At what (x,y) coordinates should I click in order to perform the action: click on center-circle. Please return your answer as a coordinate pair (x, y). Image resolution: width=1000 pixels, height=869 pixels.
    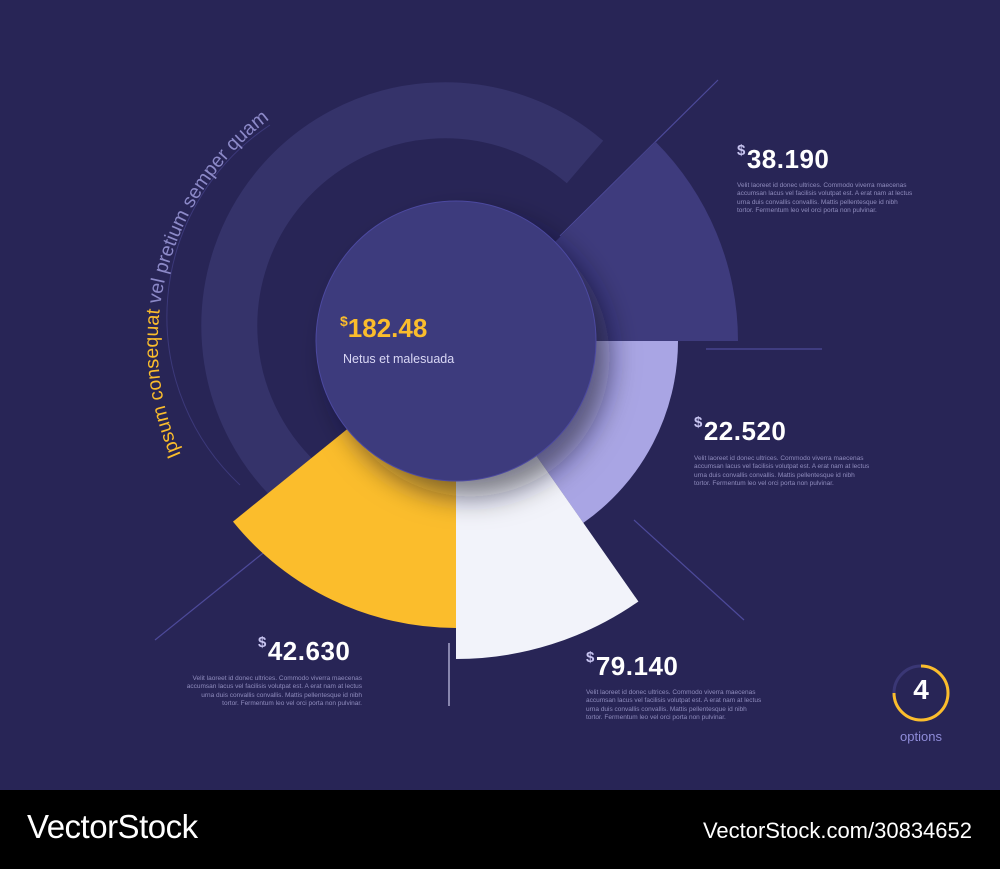
    Looking at the image, I should click on (456, 341).